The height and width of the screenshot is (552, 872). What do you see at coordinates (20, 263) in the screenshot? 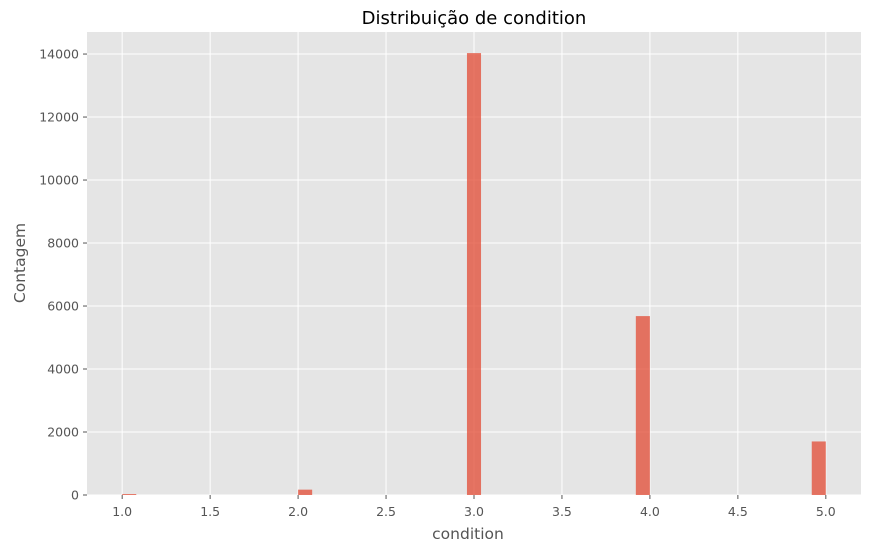
I see `y-axis-label: Contagem` at bounding box center [20, 263].